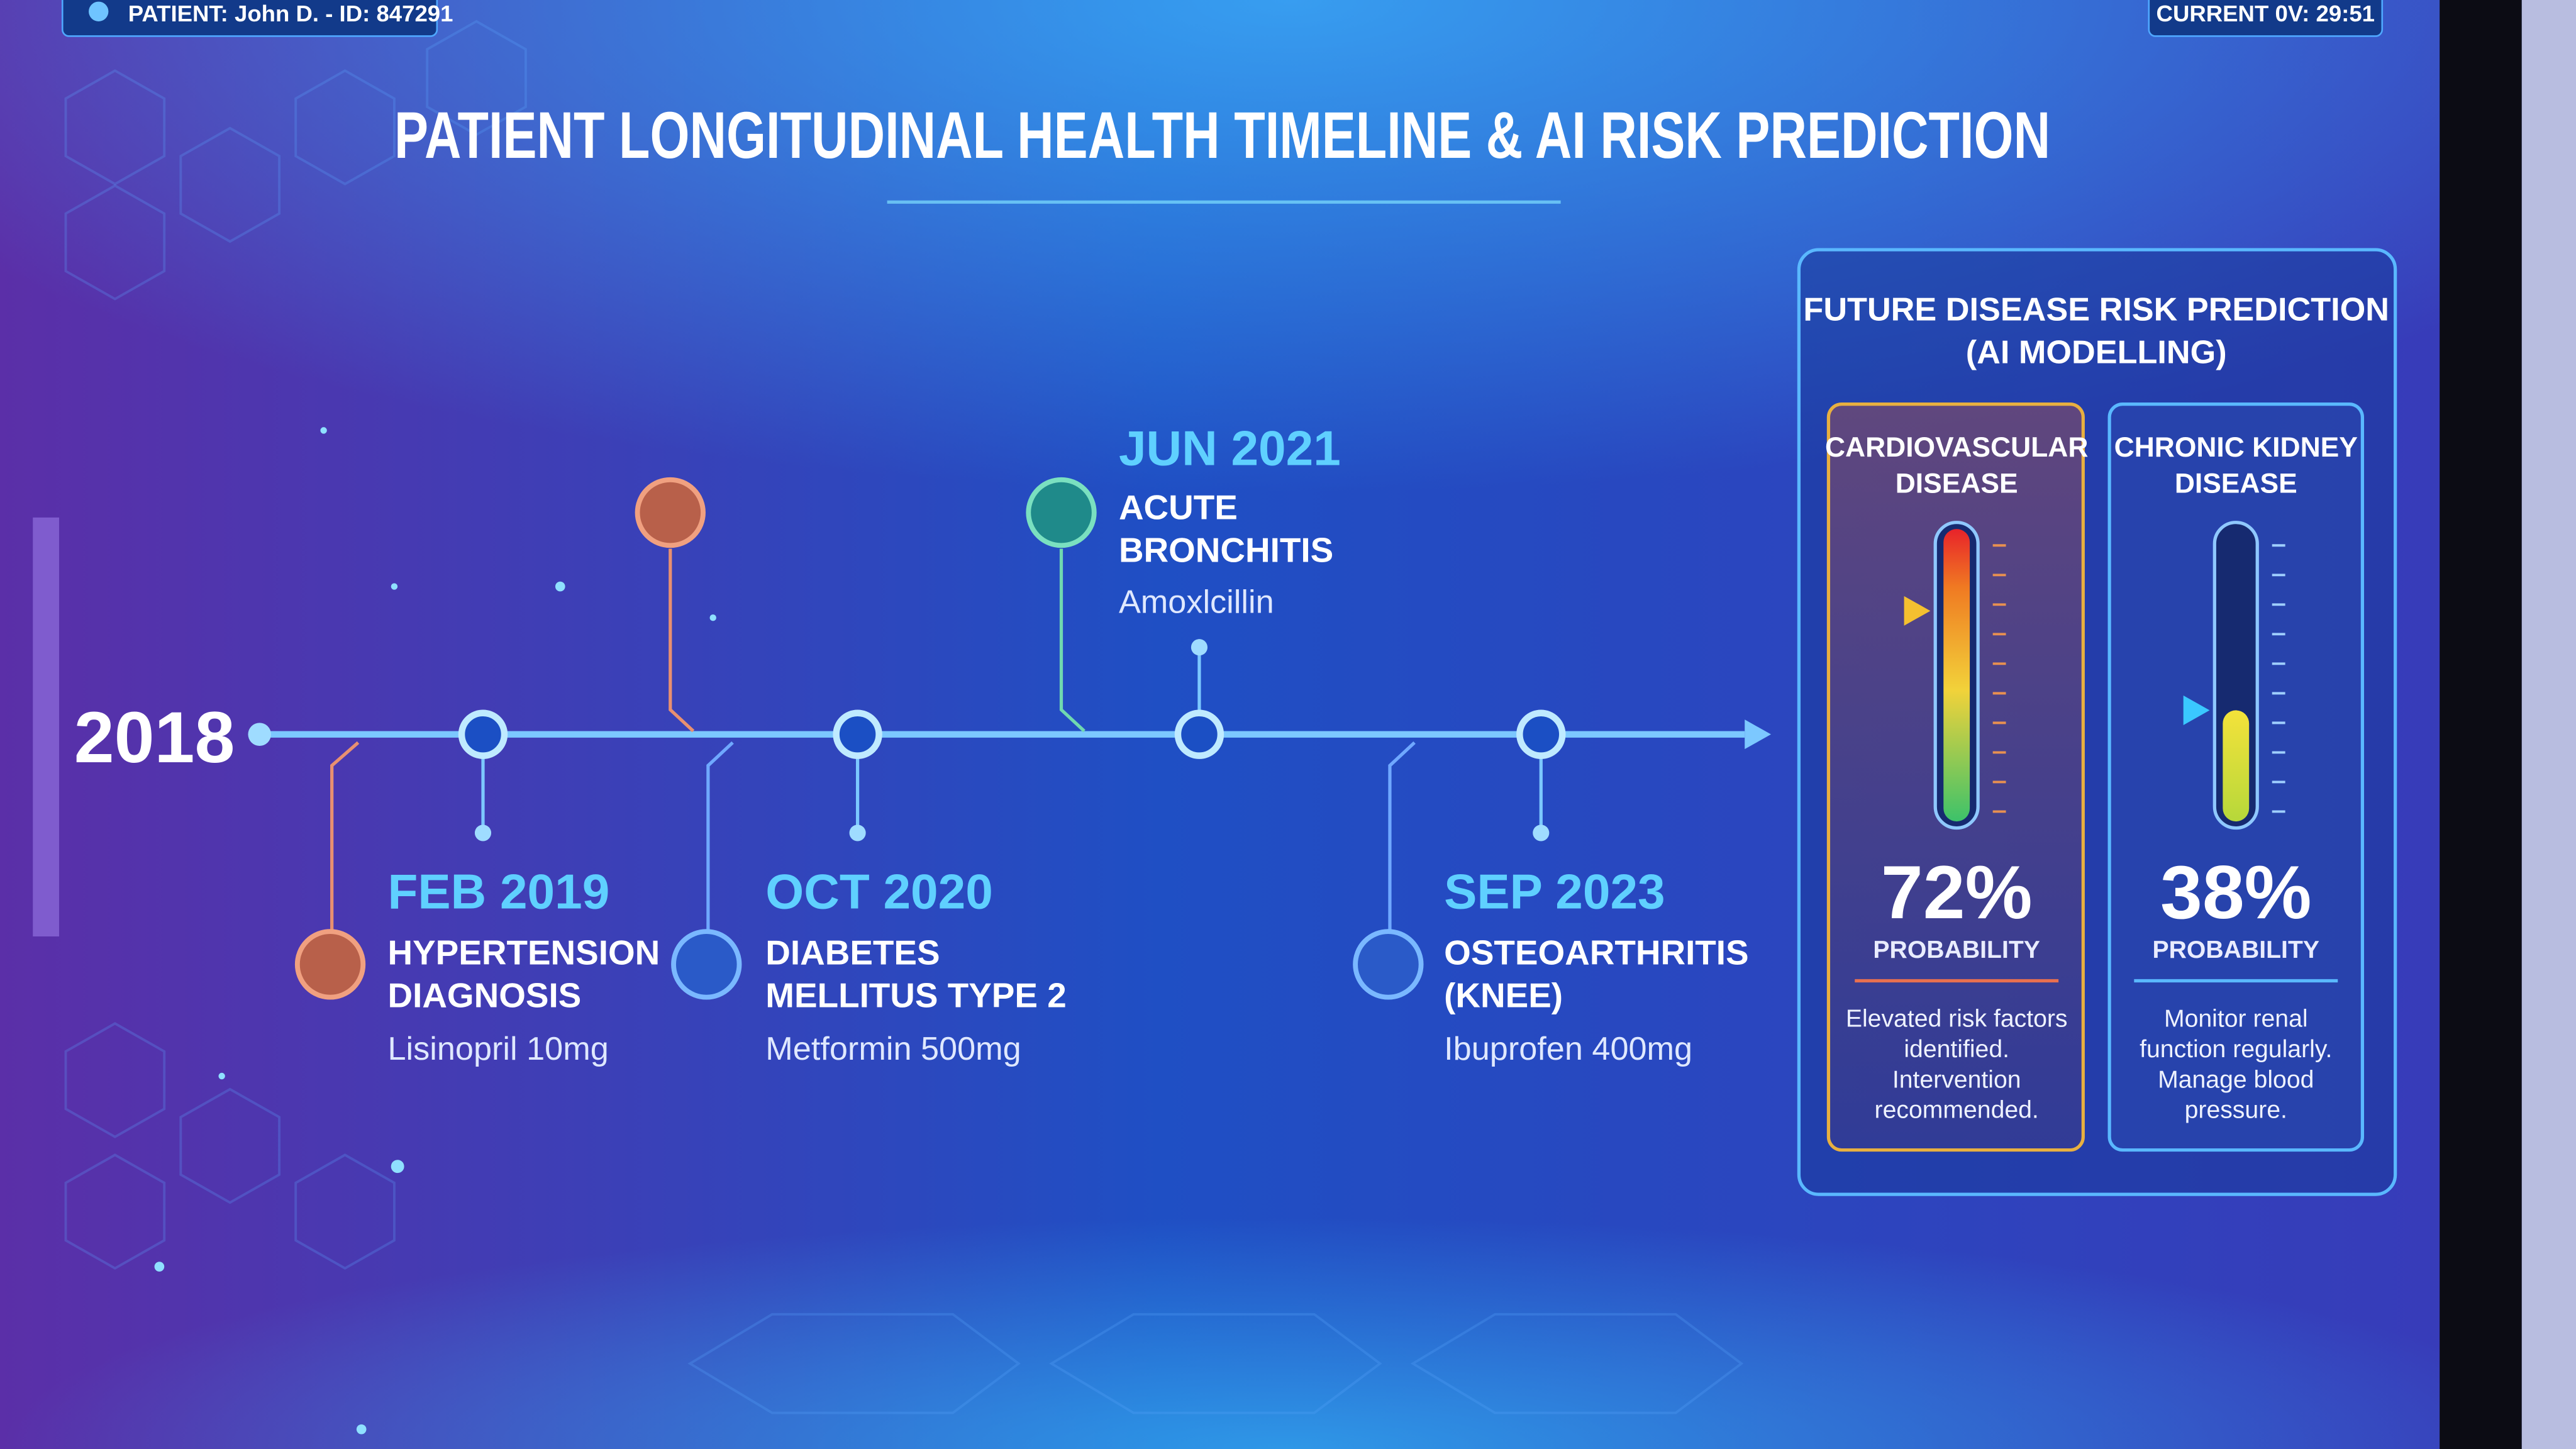  Describe the element at coordinates (484, 994) in the screenshot. I see `event-title: DIAGNOSIS` at that location.